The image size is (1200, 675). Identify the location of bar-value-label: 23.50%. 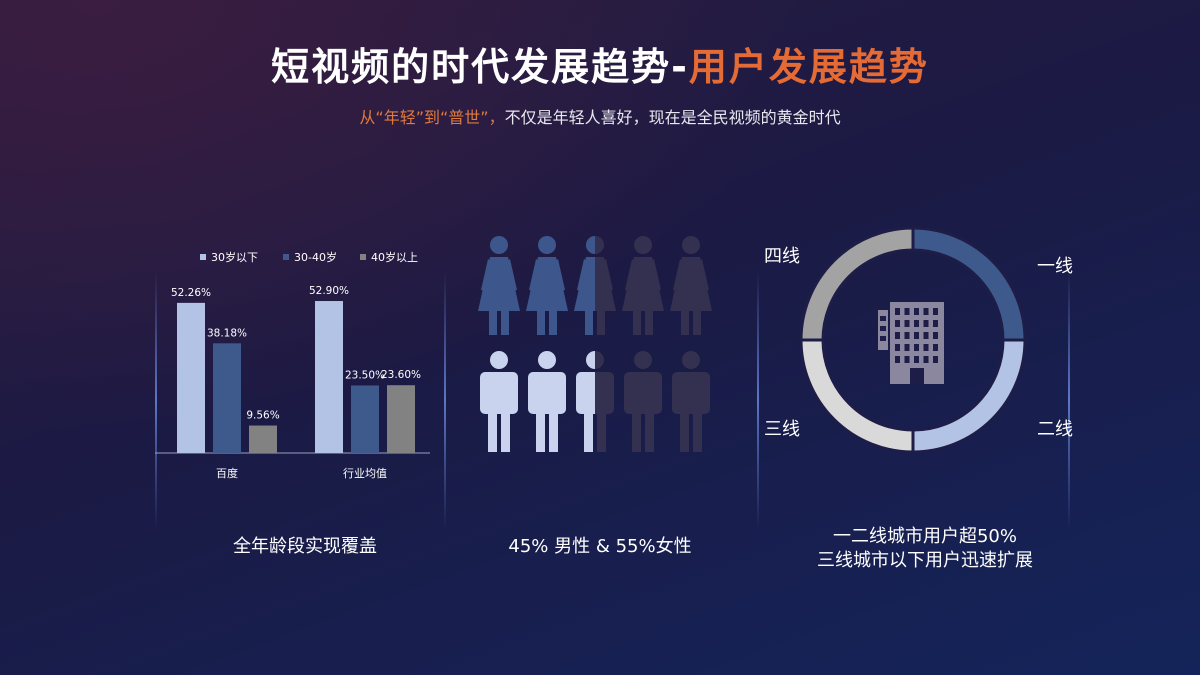
(365, 375).